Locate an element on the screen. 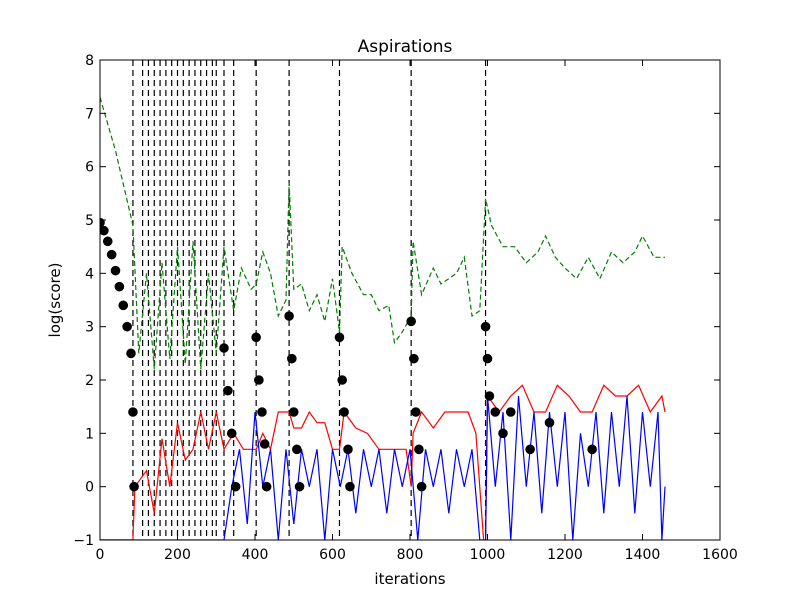 Image resolution: width=800 pixels, height=600 pixels. x-tick-label-2: 400 is located at coordinates (255, 555).